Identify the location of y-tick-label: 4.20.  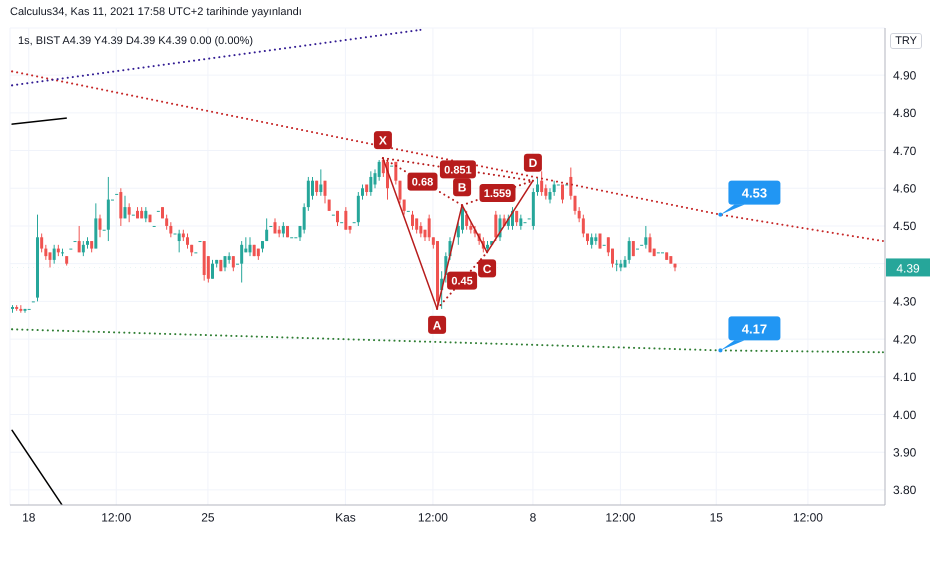
(905, 339).